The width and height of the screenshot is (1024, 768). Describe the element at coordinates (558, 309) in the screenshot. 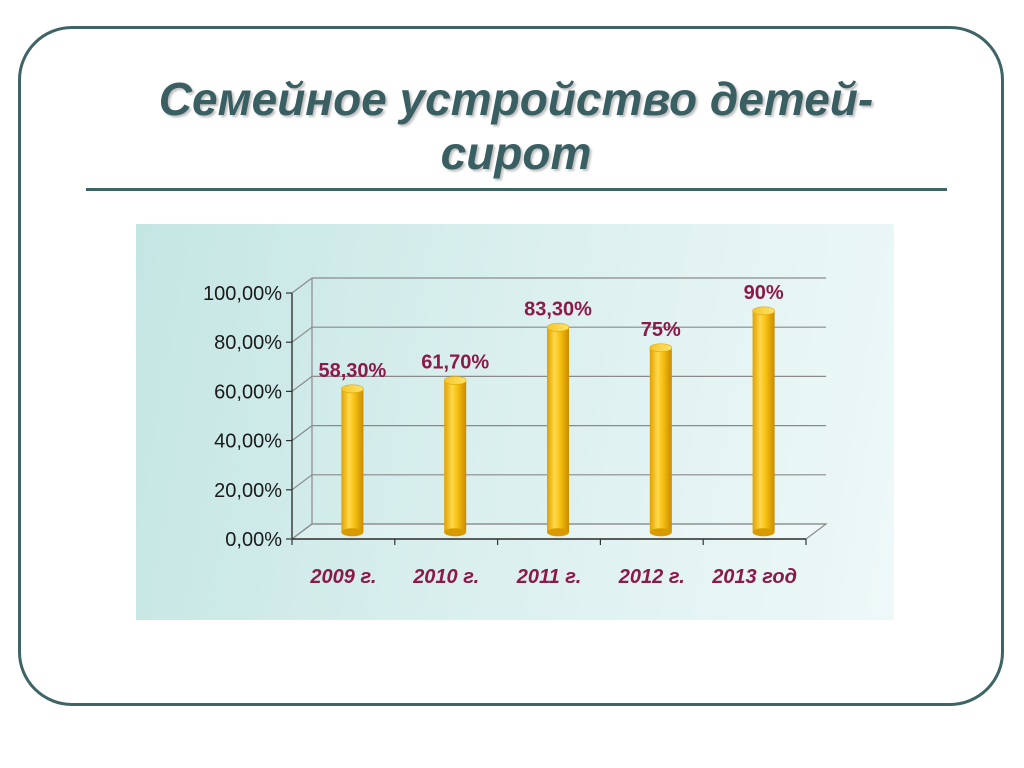

I see `data-label: 83,30%` at that location.